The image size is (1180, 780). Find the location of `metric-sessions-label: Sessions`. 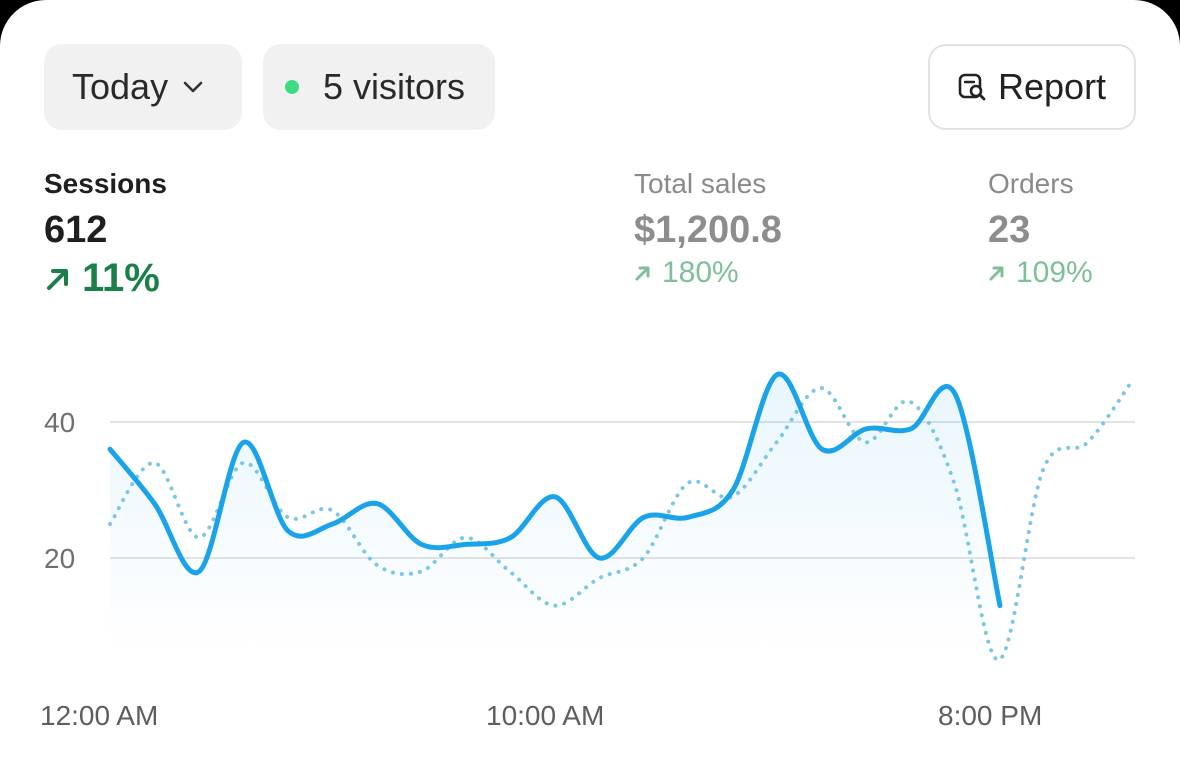

metric-sessions-label: Sessions is located at coordinates (105, 183).